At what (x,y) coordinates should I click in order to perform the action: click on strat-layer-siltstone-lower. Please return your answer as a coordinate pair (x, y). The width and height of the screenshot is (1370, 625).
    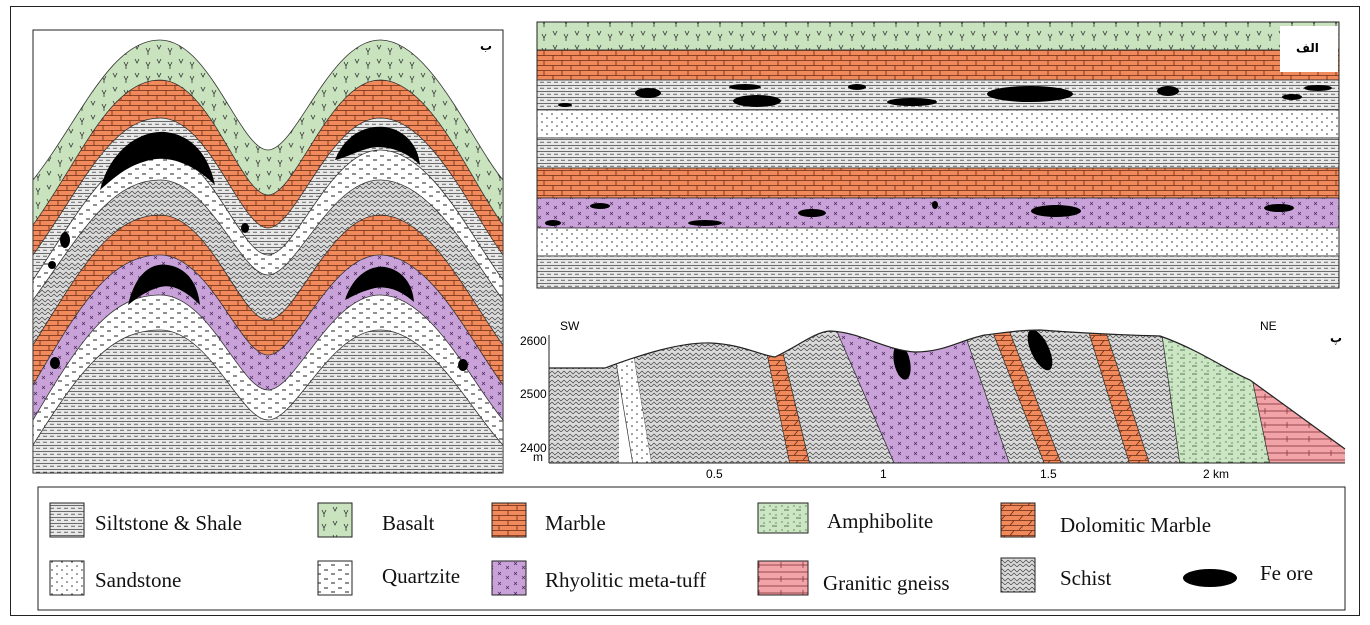
    Looking at the image, I should click on (938, 272).